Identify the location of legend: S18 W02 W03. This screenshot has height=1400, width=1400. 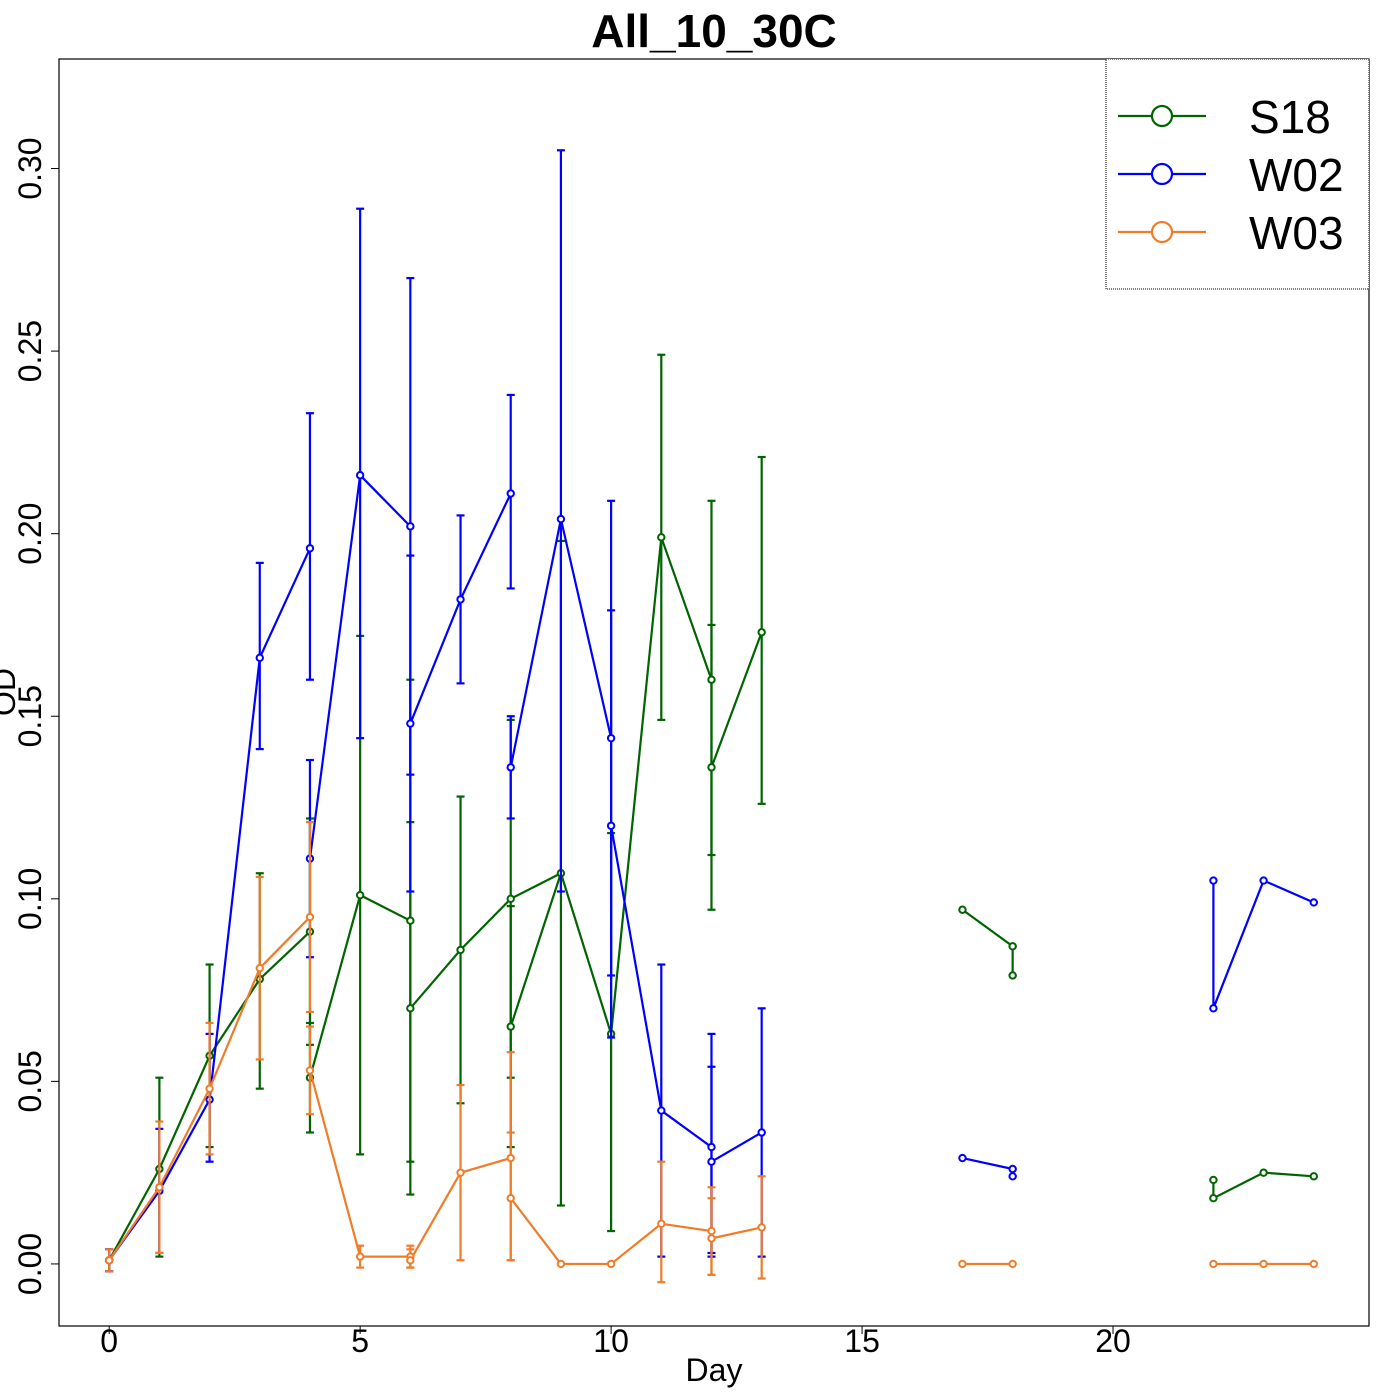
(1237, 174).